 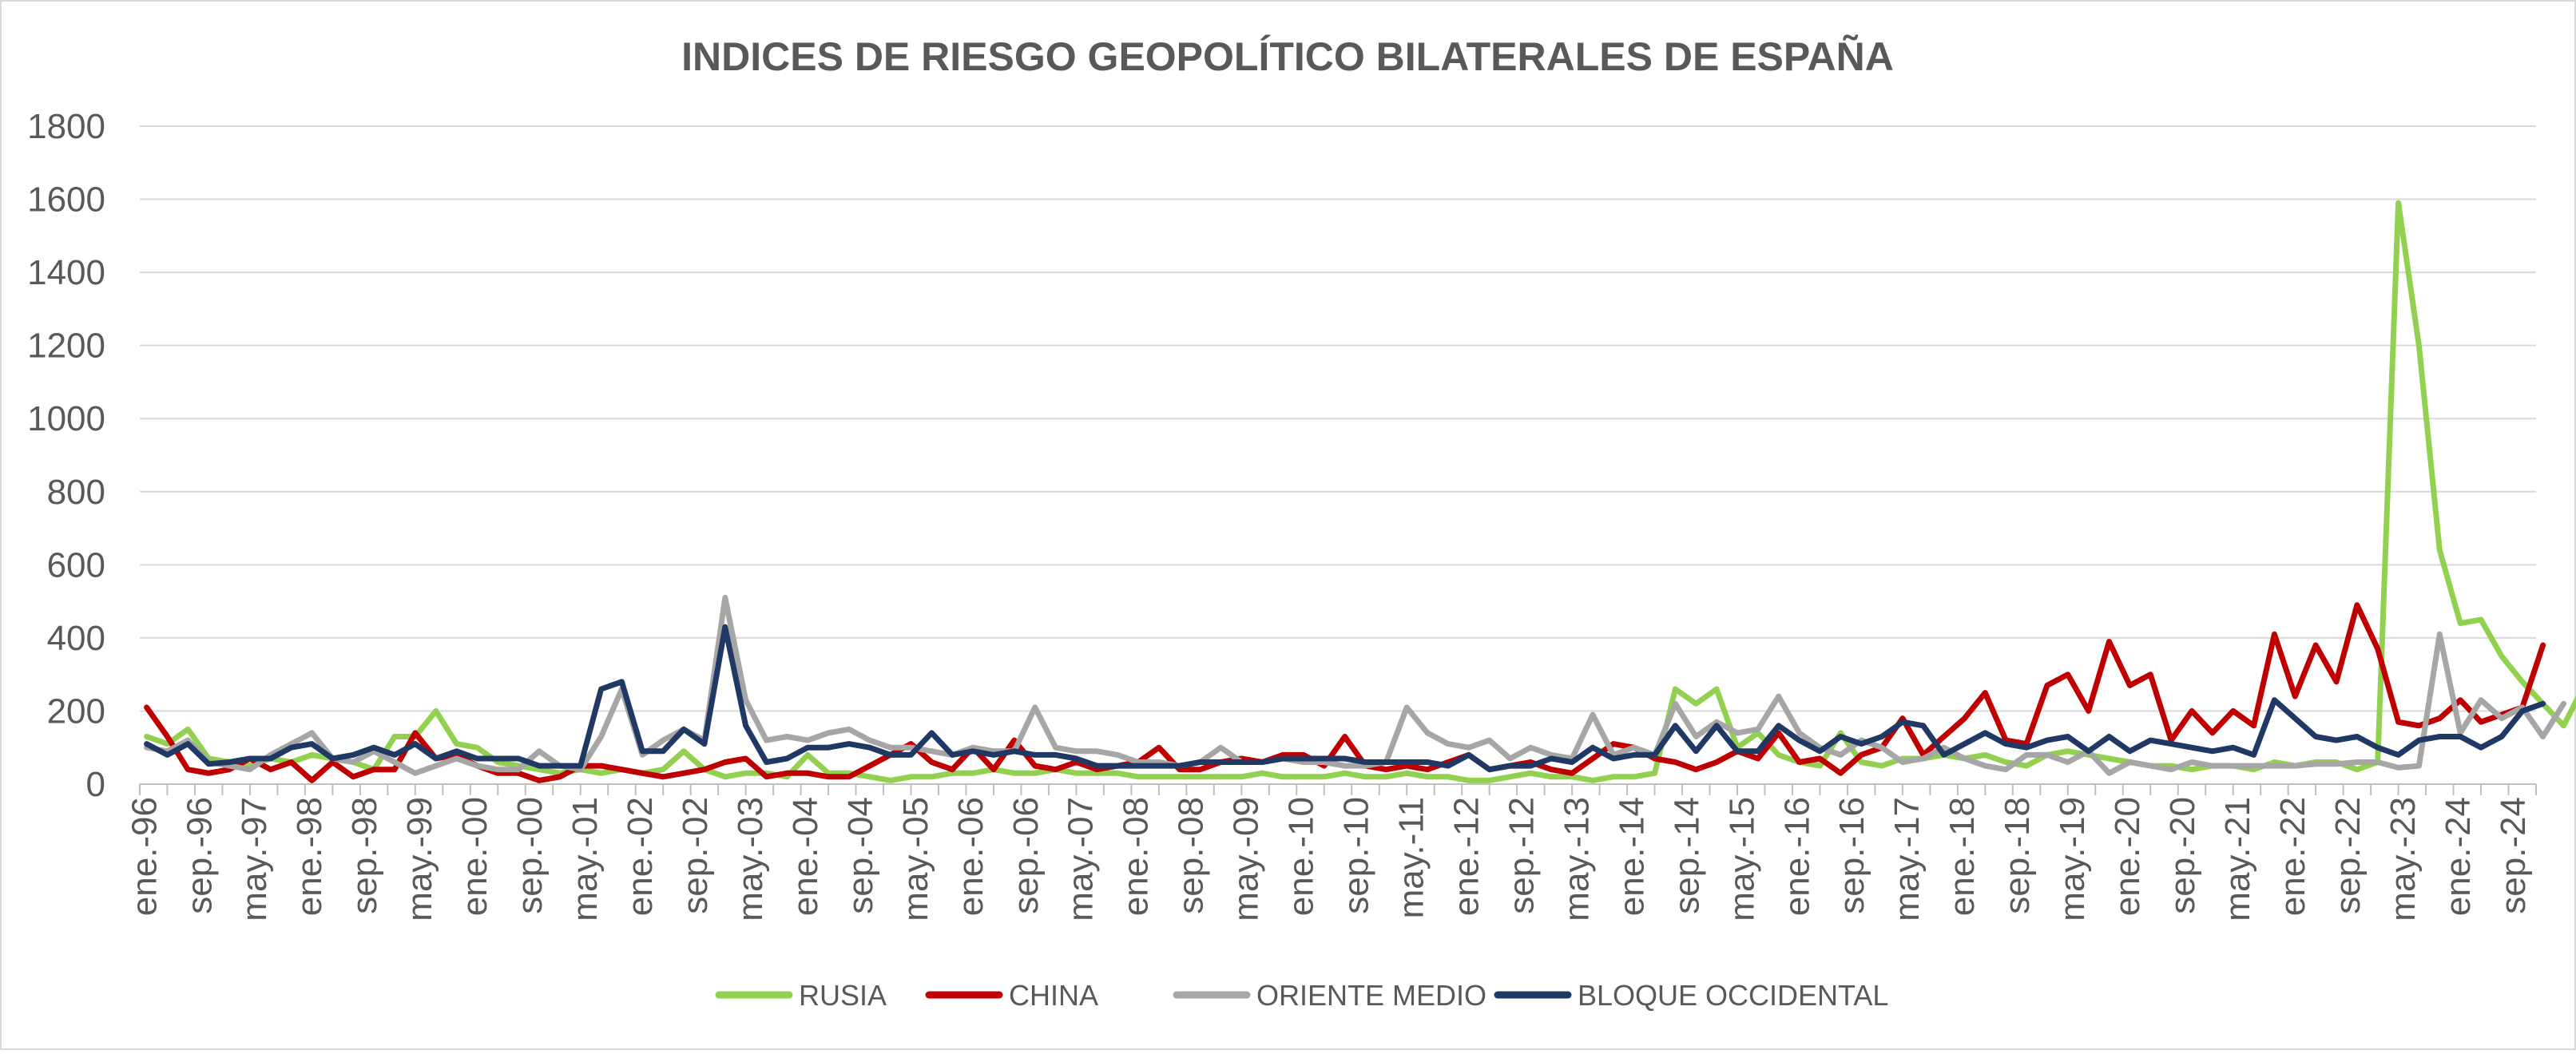 I want to click on x-tick-label: sep.-24, so click(x=2513, y=855).